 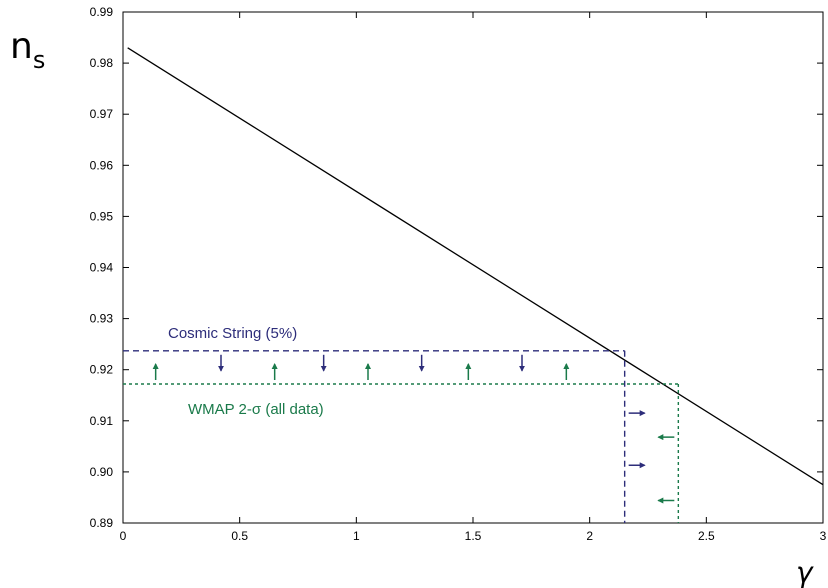 What do you see at coordinates (102, 370) in the screenshot?
I see `y-tick-label: 0.92` at bounding box center [102, 370].